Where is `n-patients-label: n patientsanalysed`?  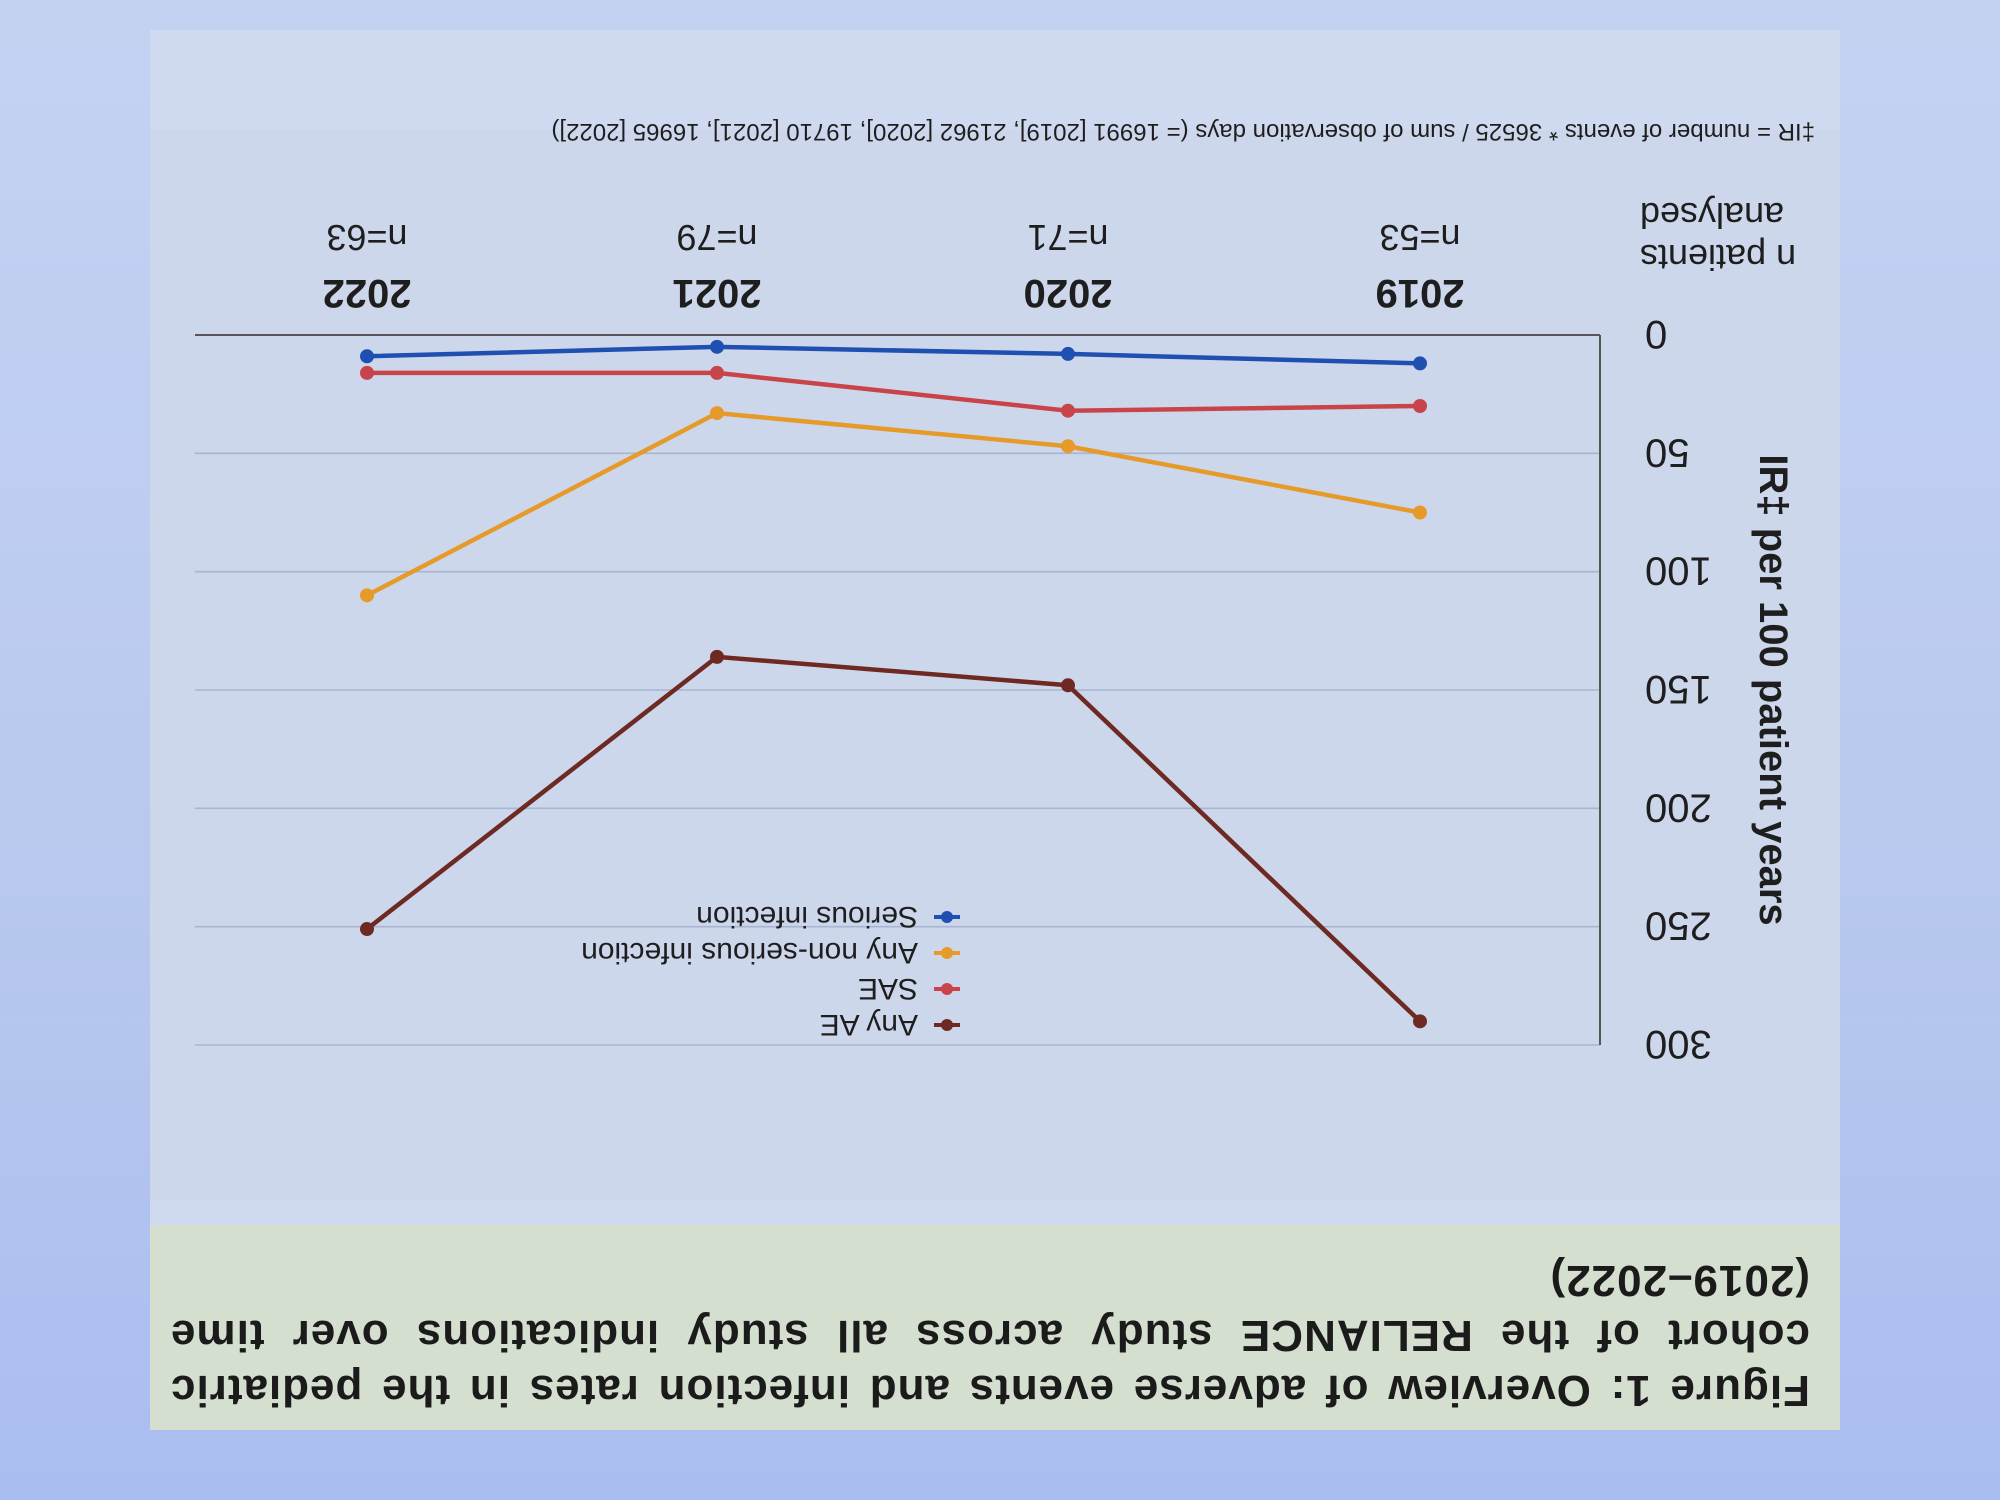 n-patients-label: n patientsanalysed is located at coordinates (1718, 236).